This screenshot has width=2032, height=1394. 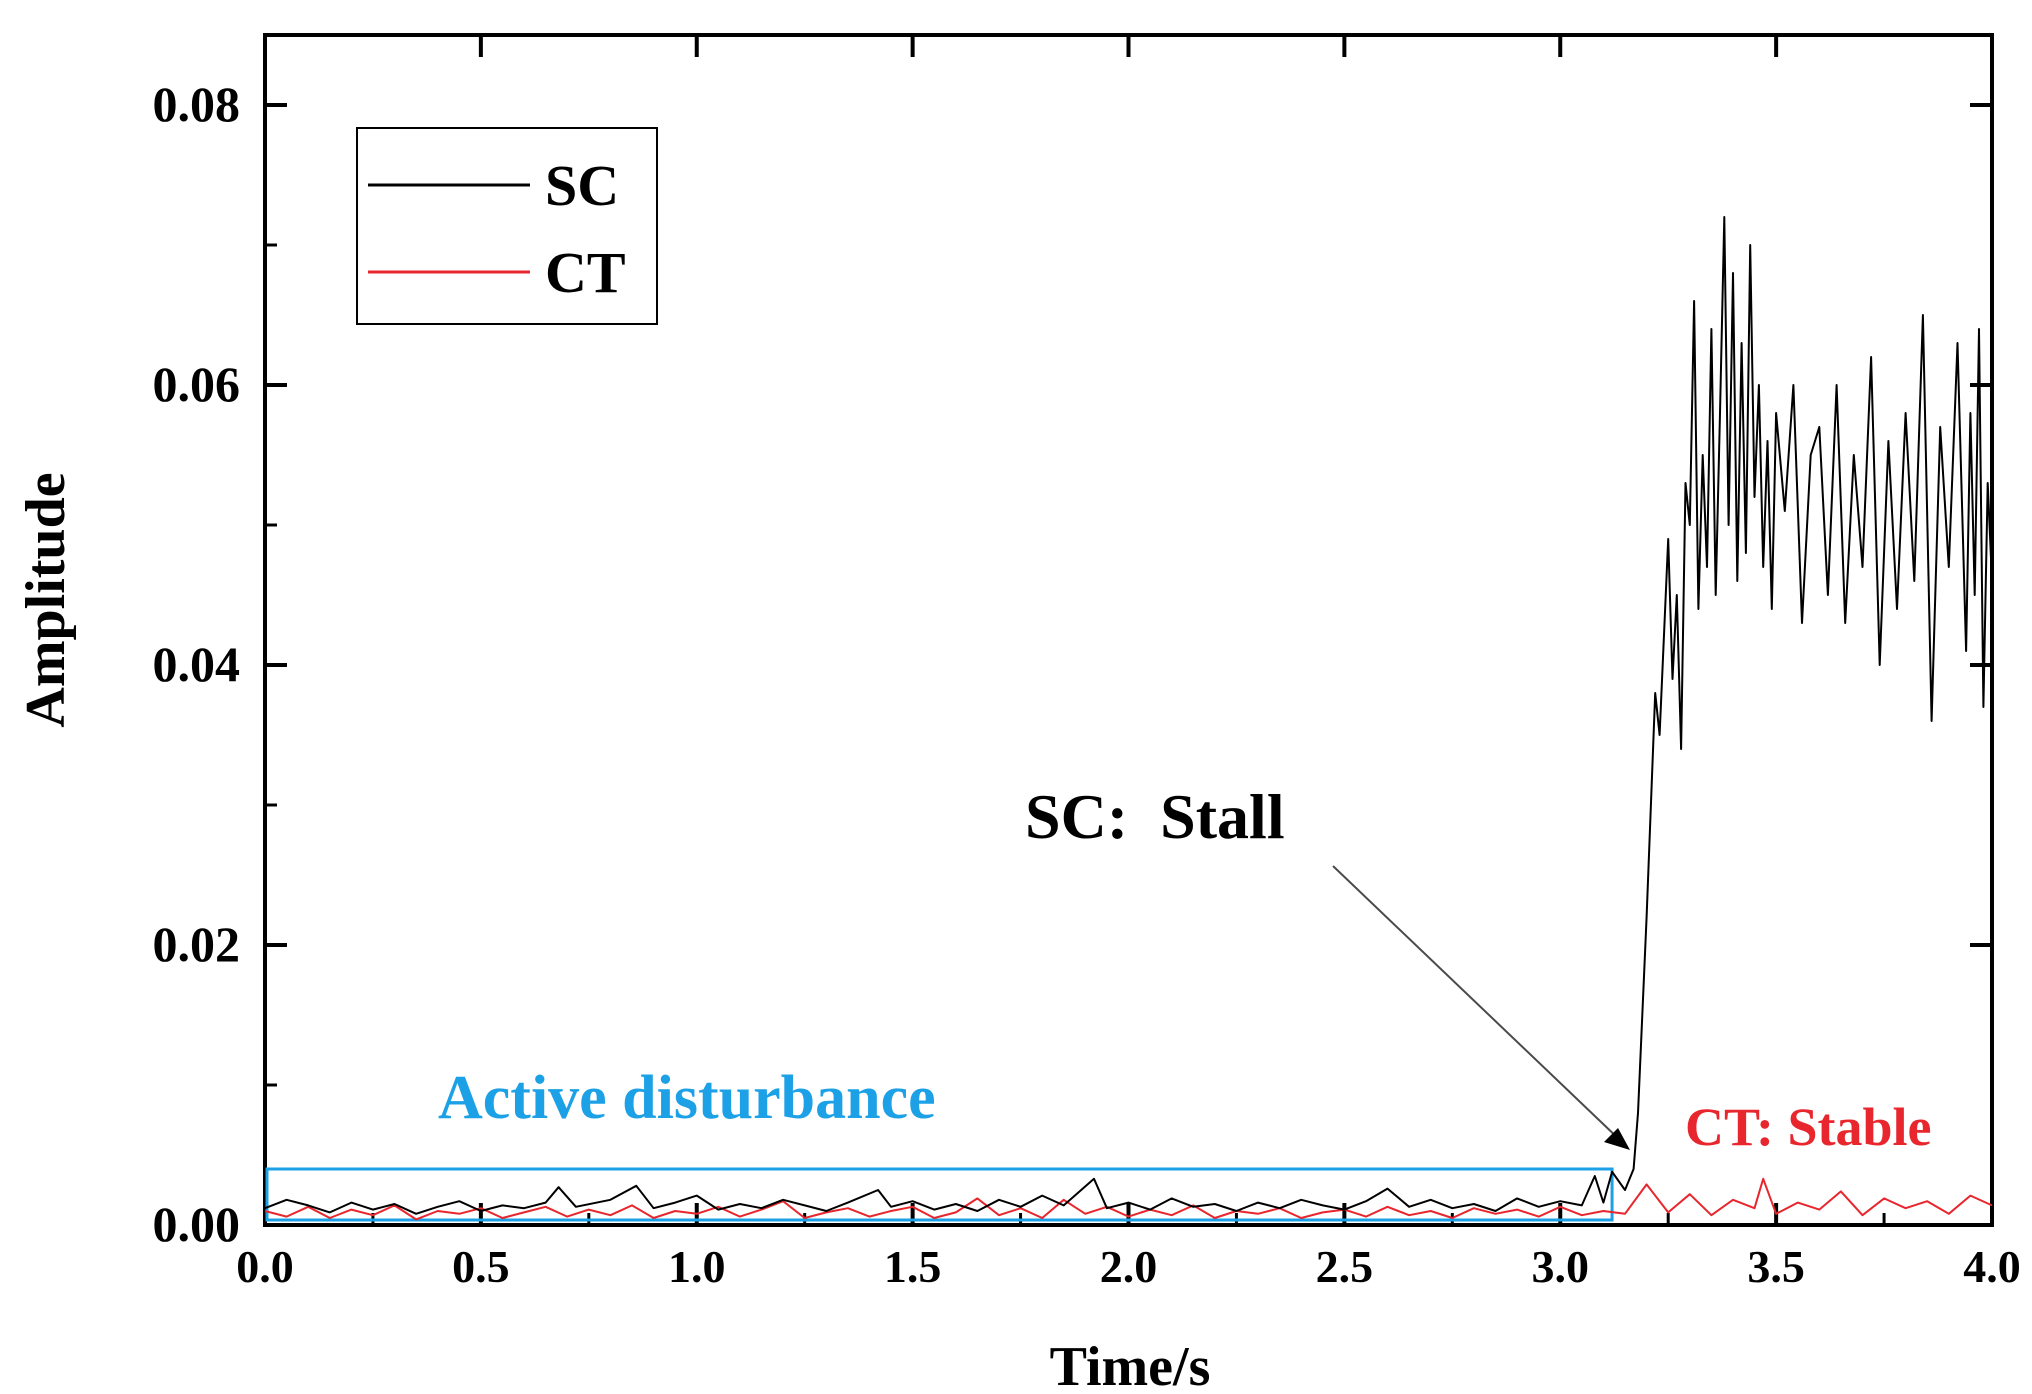 I want to click on legend: SC CT, so click(x=507, y=226).